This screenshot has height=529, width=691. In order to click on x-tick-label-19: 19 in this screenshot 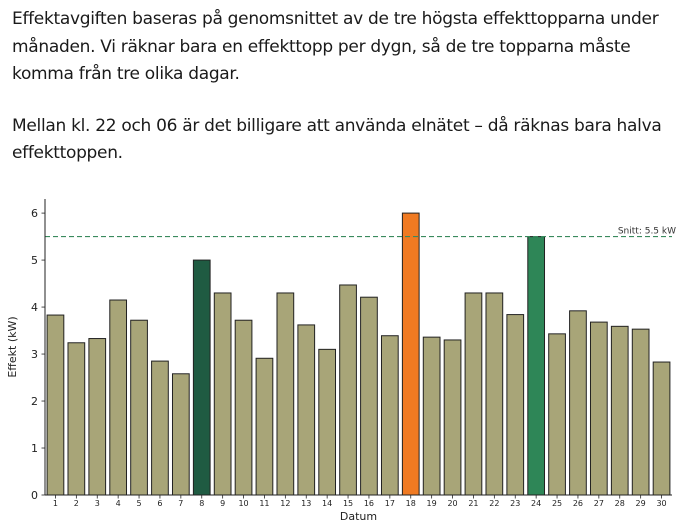, I will do `click(432, 503)`.